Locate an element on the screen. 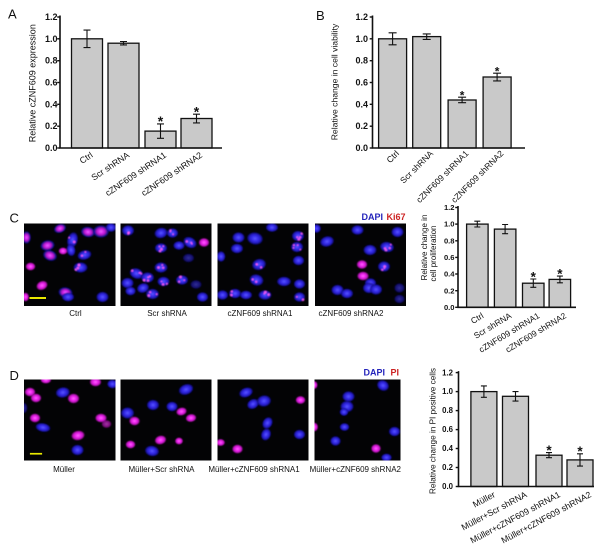 The height and width of the screenshot is (554, 613). svg-text:Relative change in PI positive: Relative change in PI positive cells is located at coordinates (433, 431).